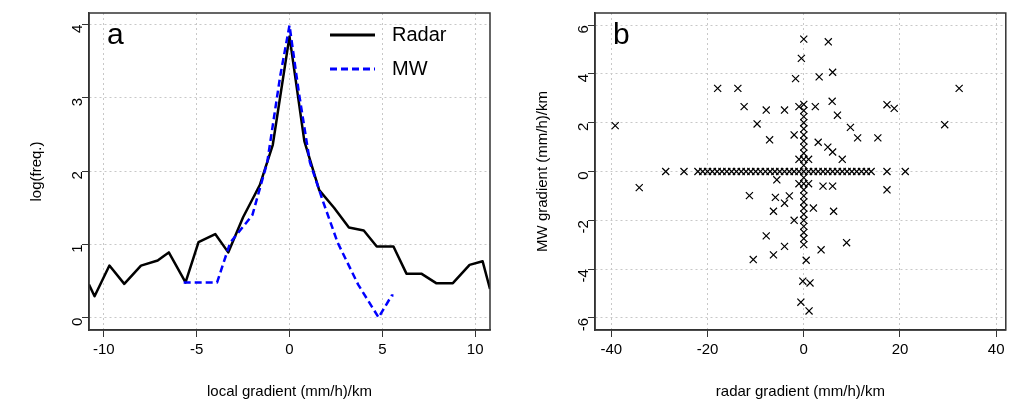  I want to click on y-tick-label: 6, so click(583, 29).